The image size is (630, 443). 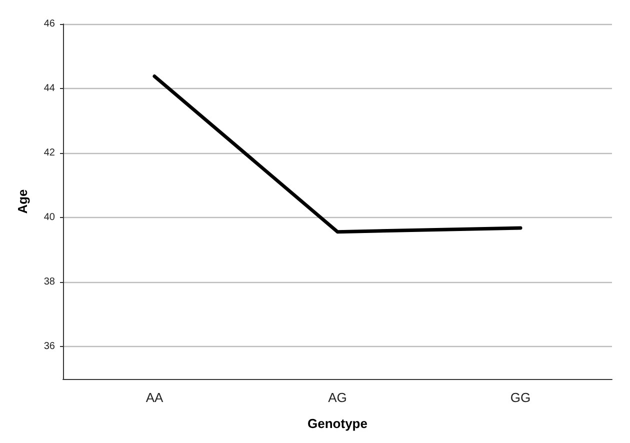 I want to click on y-tick-label: 40, so click(x=50, y=218).